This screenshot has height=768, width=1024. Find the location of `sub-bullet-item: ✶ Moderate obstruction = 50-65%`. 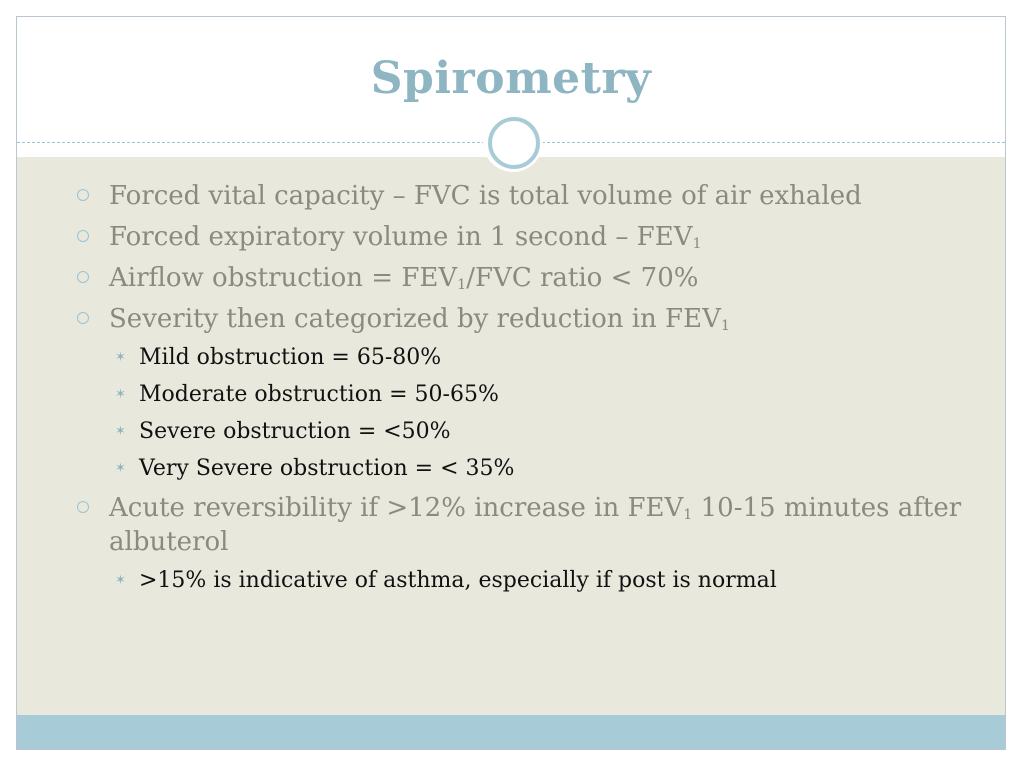

sub-bullet-item: ✶ Moderate obstruction = 50-65% is located at coordinates (533, 395).